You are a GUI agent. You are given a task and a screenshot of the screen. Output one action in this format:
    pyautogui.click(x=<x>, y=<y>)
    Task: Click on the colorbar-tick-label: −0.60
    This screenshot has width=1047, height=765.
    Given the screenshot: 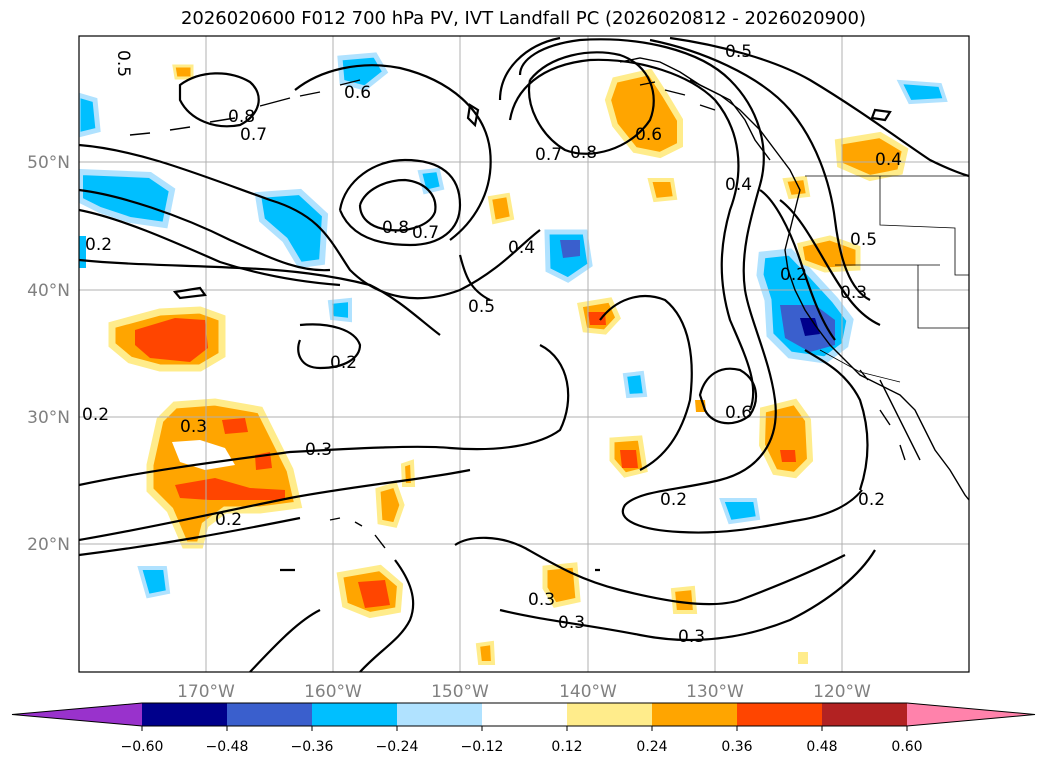 What is the action you would take?
    pyautogui.click(x=142, y=747)
    